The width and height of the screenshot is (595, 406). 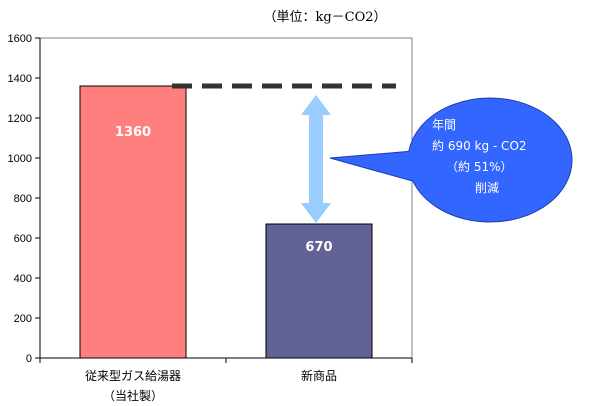 I want to click on y-tick-label: 800, so click(x=23, y=199).